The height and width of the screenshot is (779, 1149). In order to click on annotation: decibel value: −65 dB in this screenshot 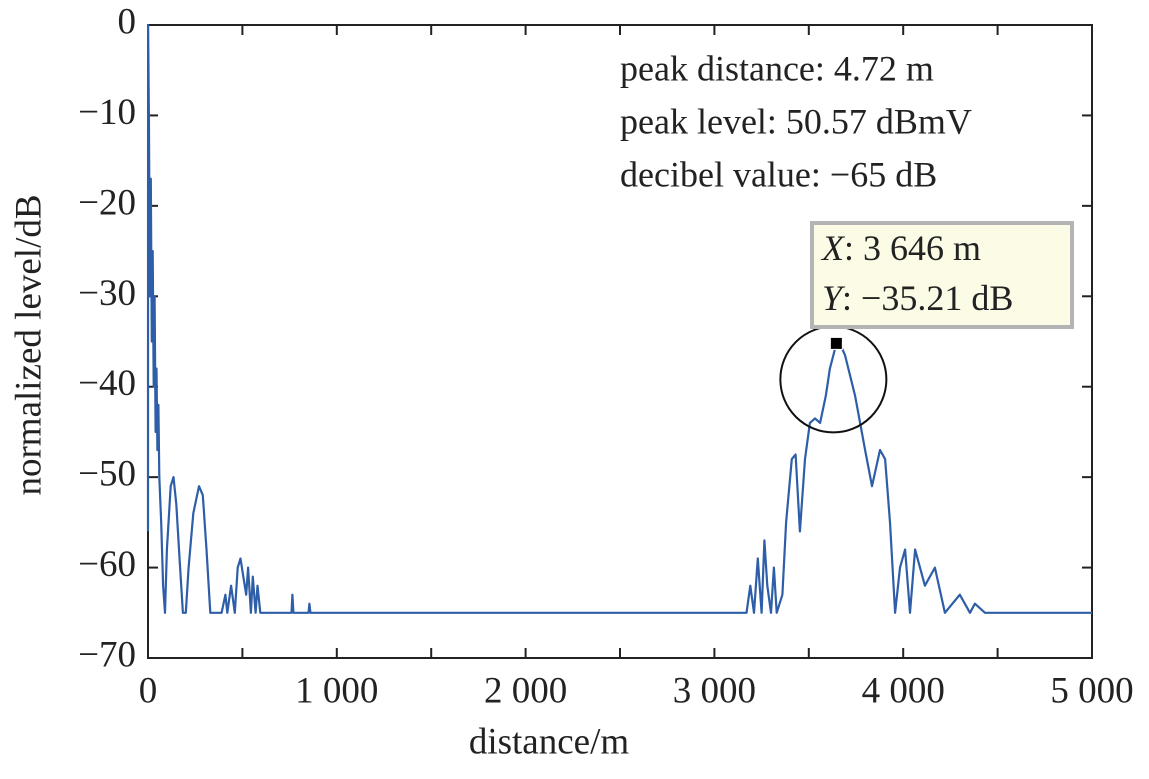, I will do `click(778, 174)`.